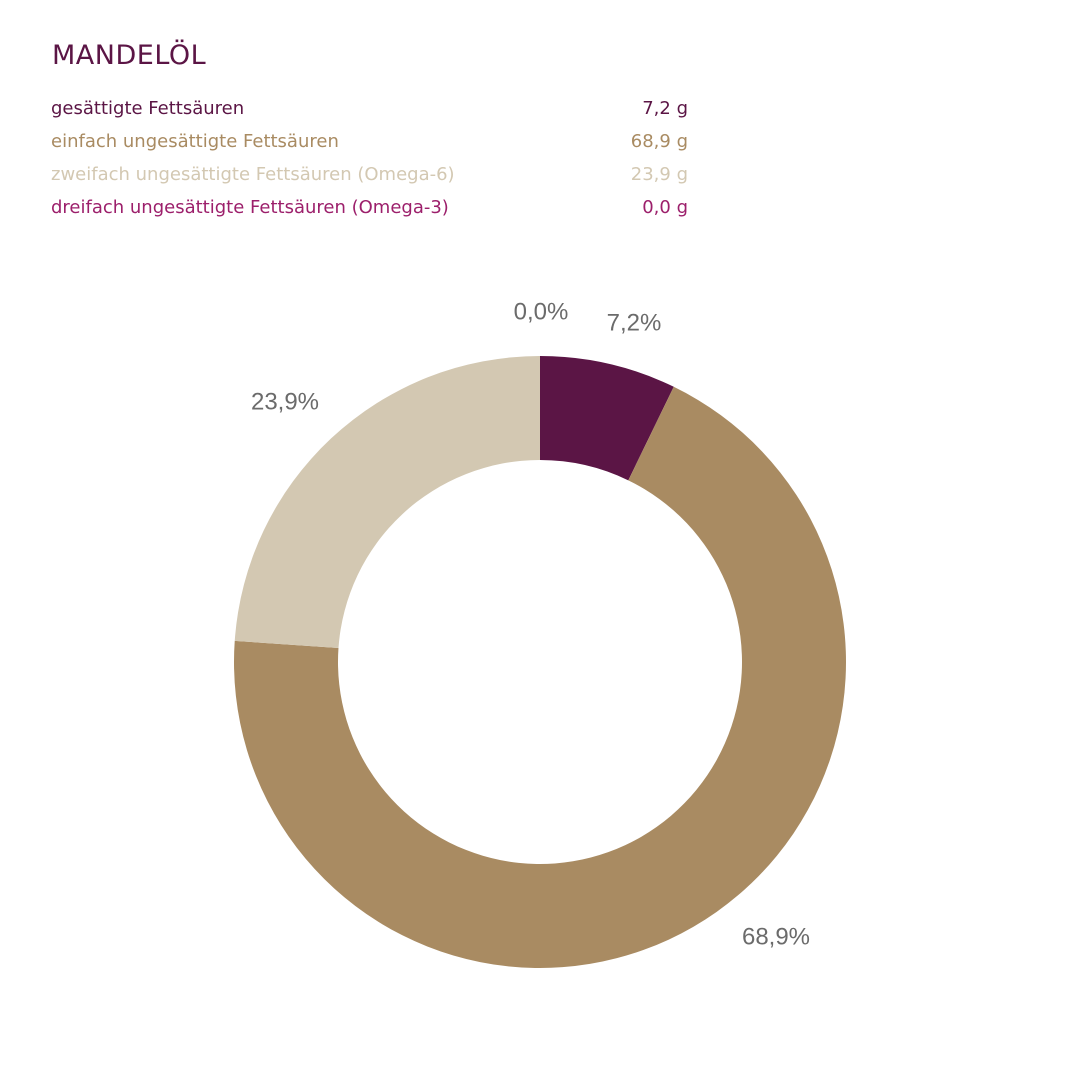 The width and height of the screenshot is (1080, 1080). I want to click on legend-row-saturated: gesättigte Fettsäuren 7,2 g, so click(369, 108).